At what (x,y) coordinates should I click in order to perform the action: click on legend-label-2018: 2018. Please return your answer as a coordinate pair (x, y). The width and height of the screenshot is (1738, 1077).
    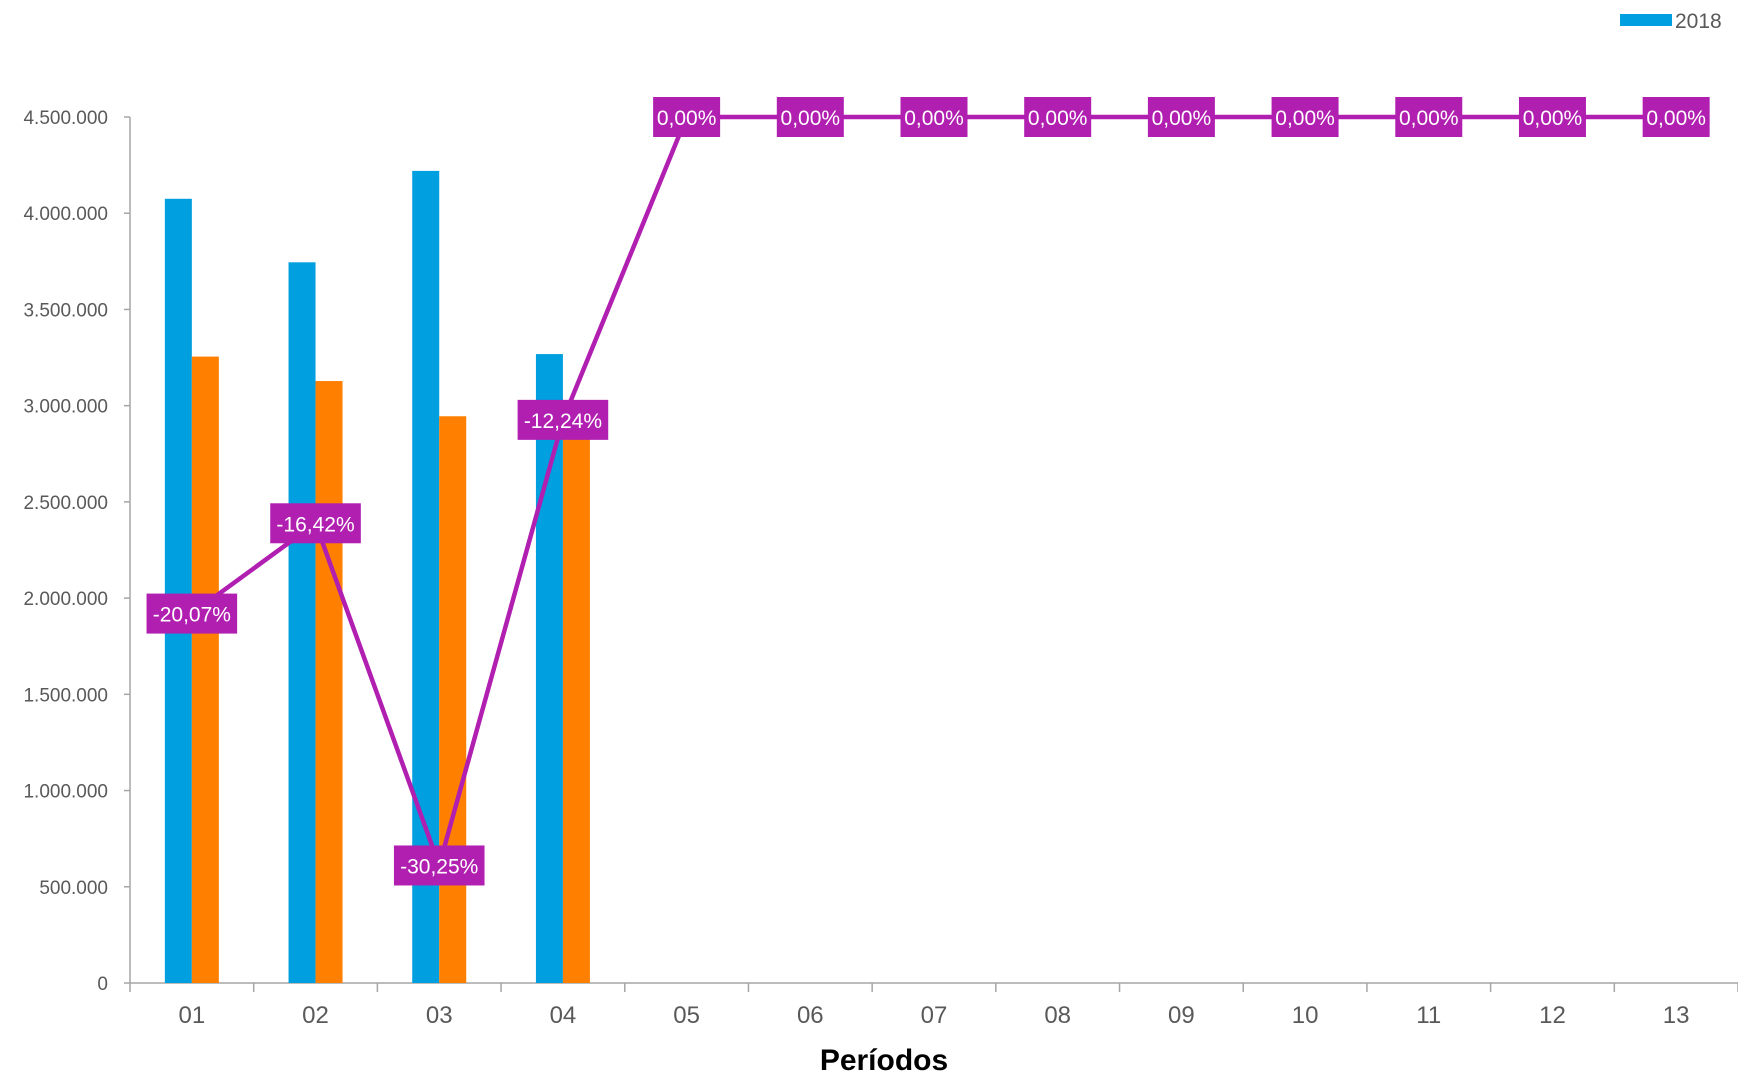
    Looking at the image, I should click on (1698, 21).